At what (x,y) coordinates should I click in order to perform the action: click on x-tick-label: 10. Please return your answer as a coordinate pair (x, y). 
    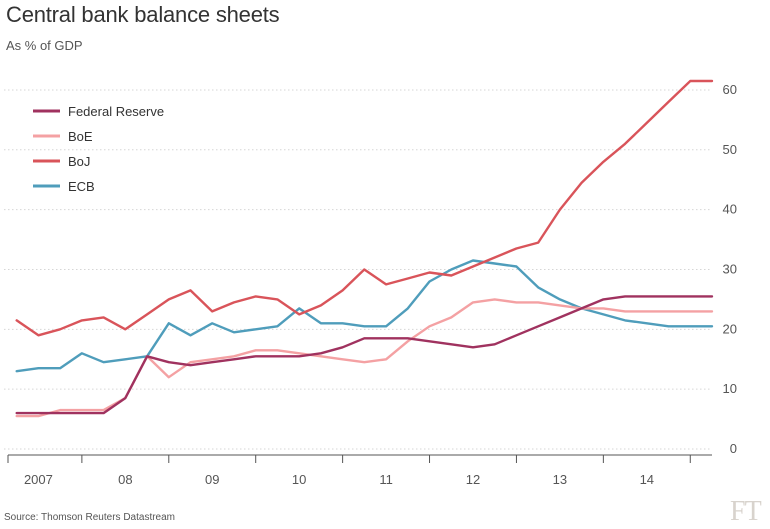
    Looking at the image, I should click on (299, 479).